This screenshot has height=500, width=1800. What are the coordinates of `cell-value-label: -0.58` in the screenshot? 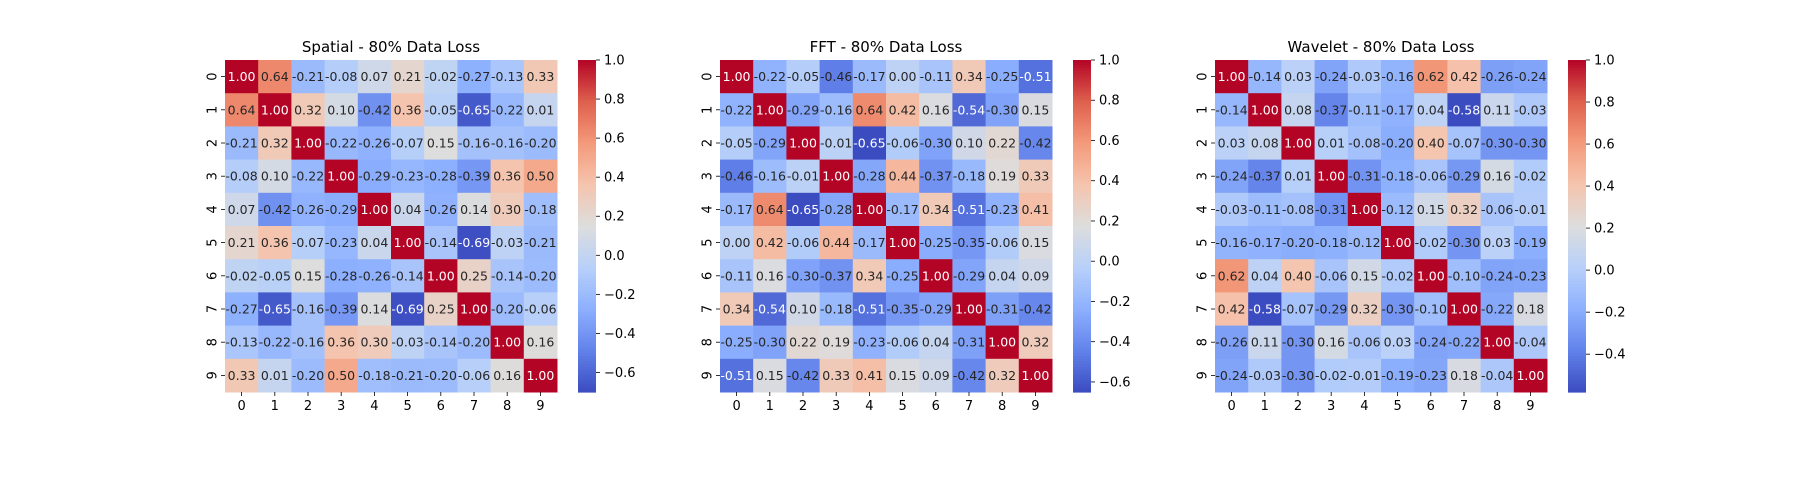 It's located at (1464, 109).